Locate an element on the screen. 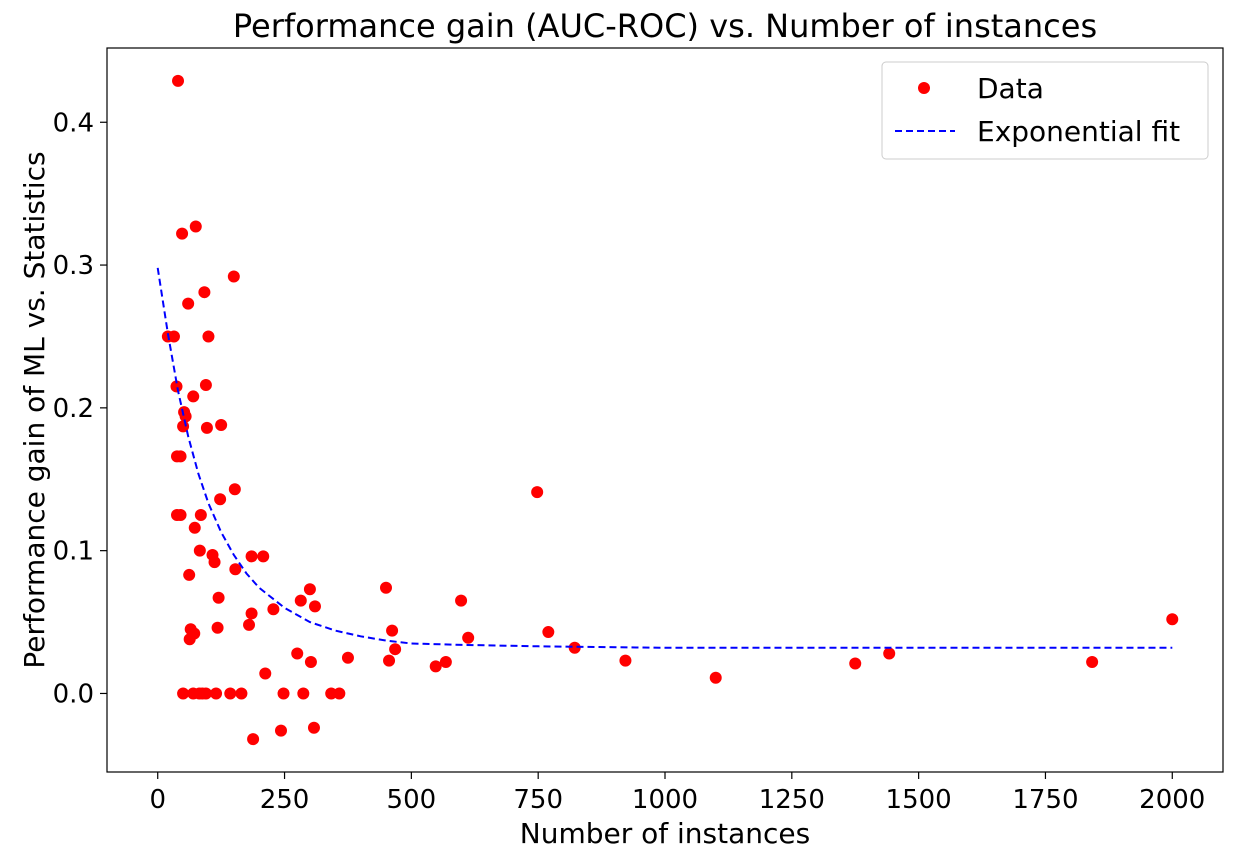 The height and width of the screenshot is (861, 1235). x-tick-label: 1750 is located at coordinates (1045, 800).